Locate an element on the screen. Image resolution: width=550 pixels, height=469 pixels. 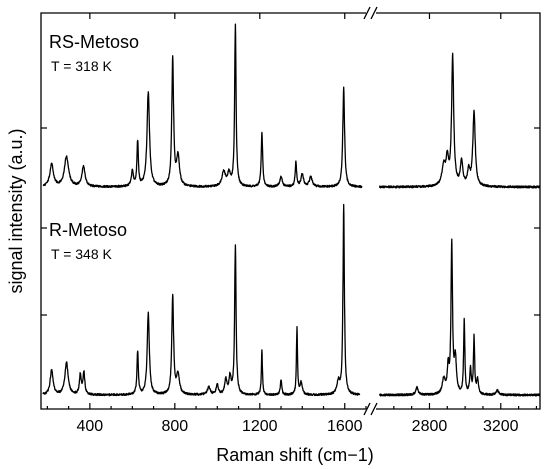
x-tick-label-800: 800 is located at coordinates (174, 426).